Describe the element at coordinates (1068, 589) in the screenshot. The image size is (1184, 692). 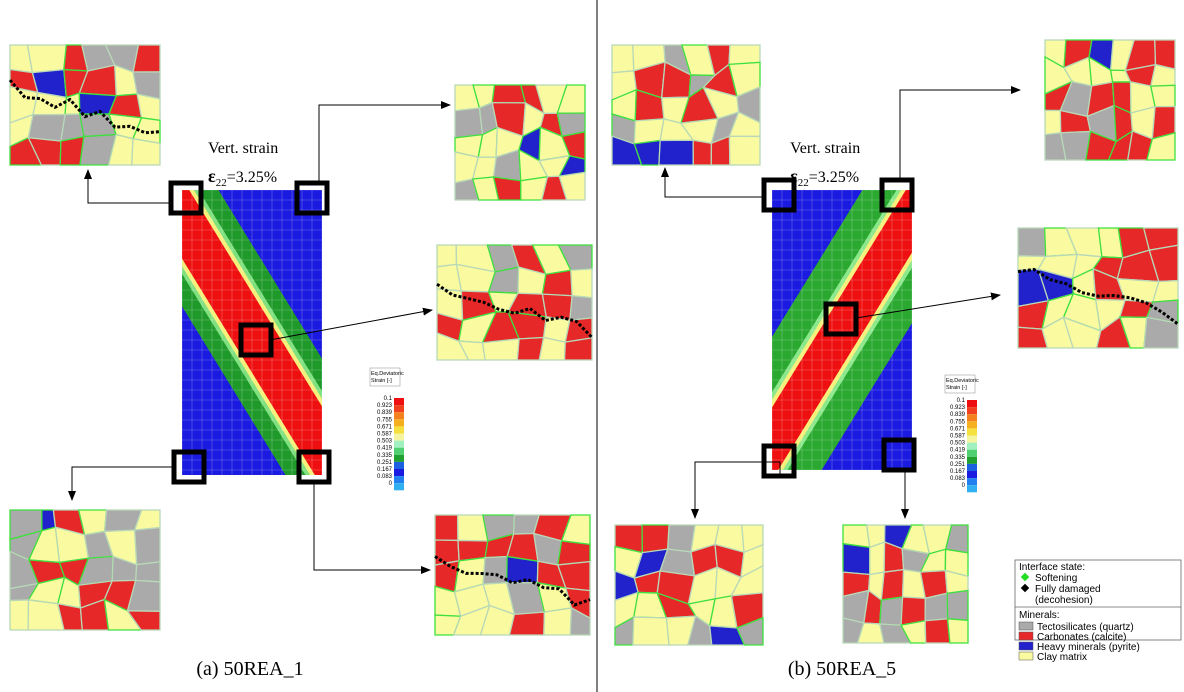
I see `legend-entry: Fully damaged` at that location.